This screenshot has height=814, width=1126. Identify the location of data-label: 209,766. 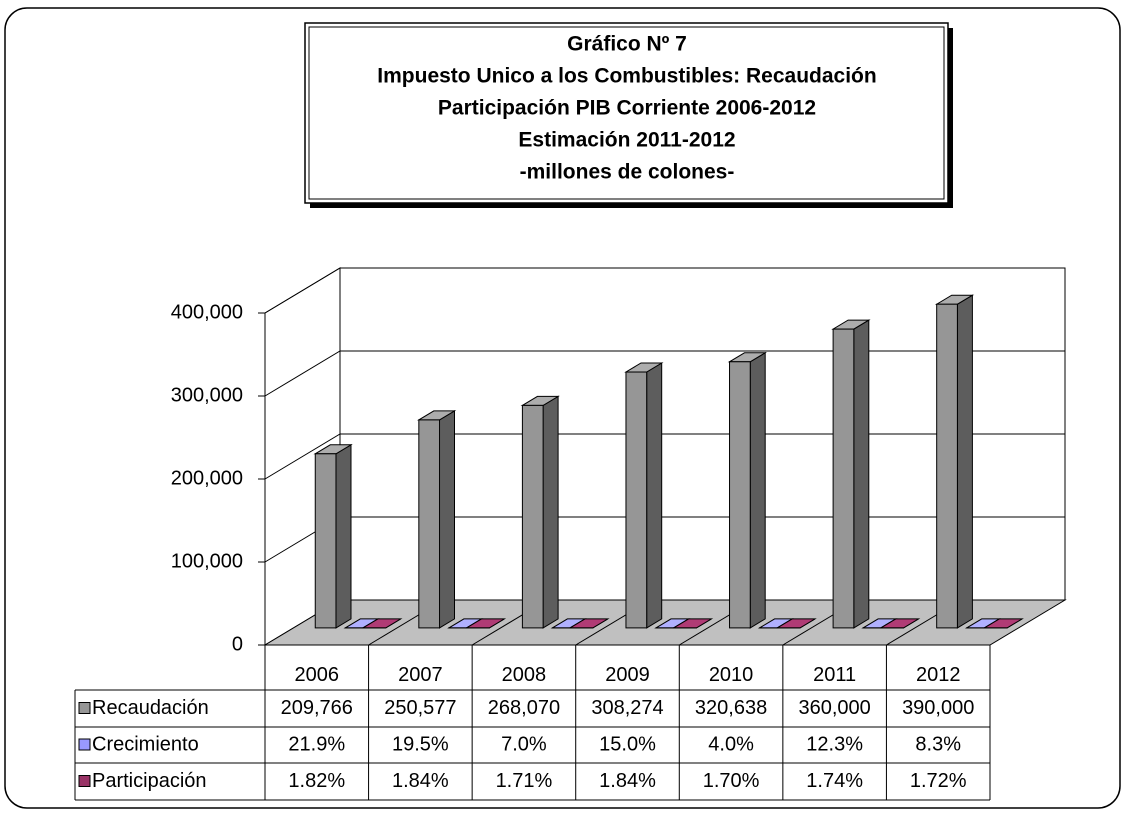
(317, 708).